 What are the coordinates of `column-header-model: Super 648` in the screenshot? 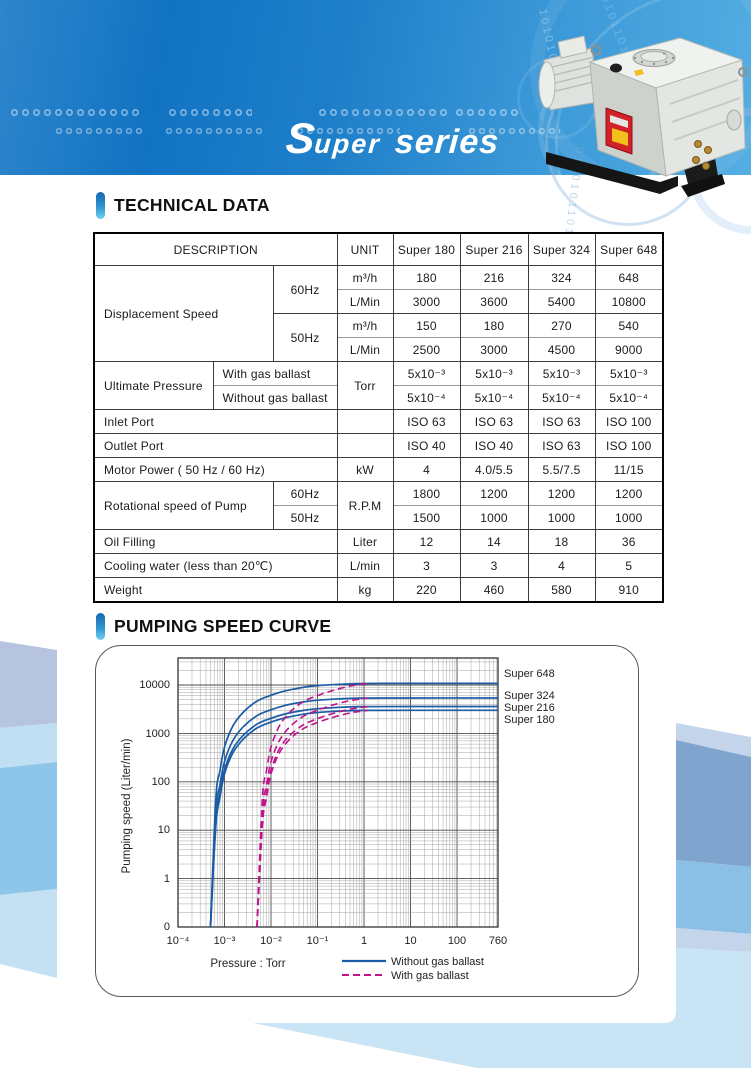 It's located at (629, 249).